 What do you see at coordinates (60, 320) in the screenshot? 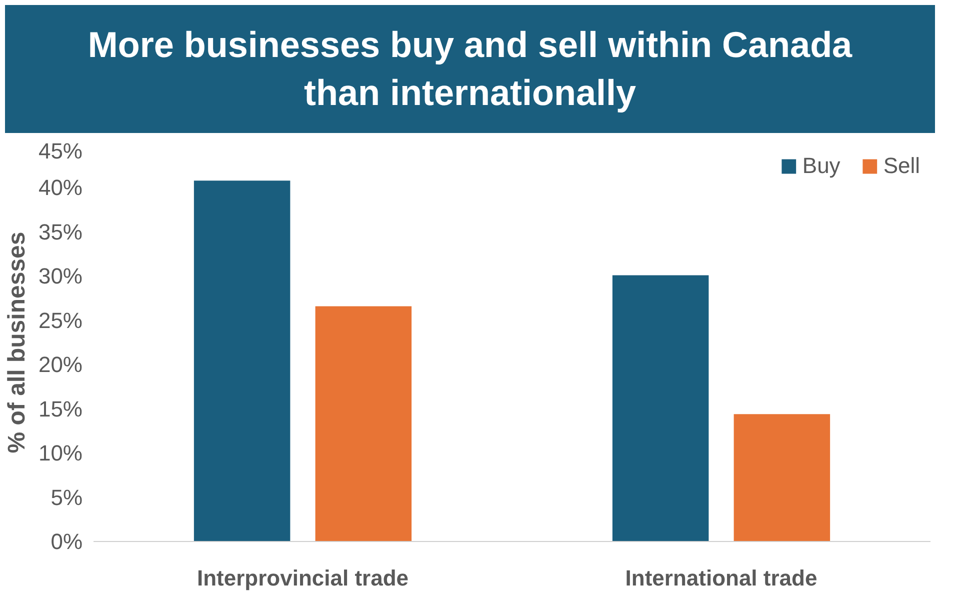
I see `y-tick-label: 25%` at bounding box center [60, 320].